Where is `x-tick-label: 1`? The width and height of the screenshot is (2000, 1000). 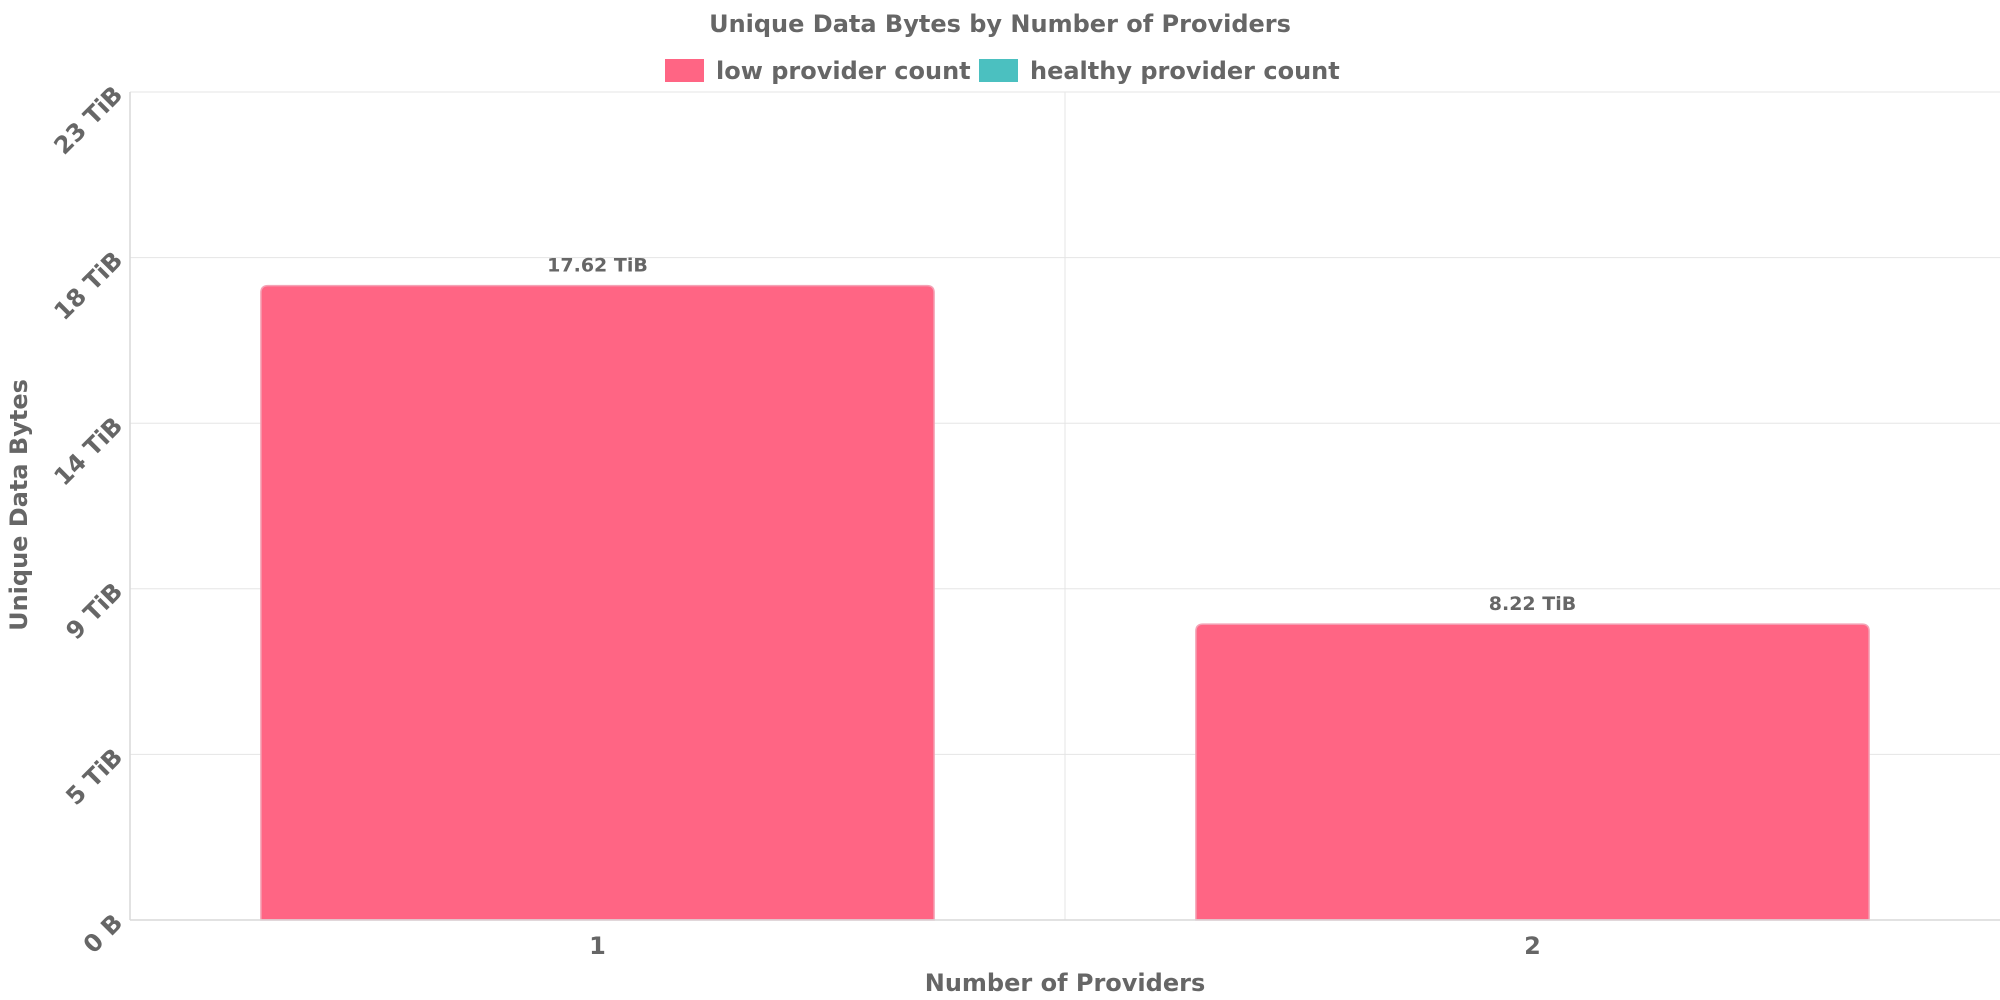 x-tick-label: 1 is located at coordinates (597, 946).